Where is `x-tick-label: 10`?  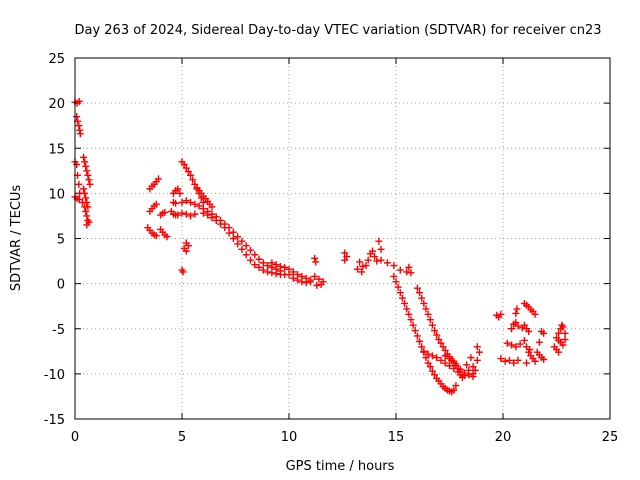
x-tick-label: 10 is located at coordinates (289, 437).